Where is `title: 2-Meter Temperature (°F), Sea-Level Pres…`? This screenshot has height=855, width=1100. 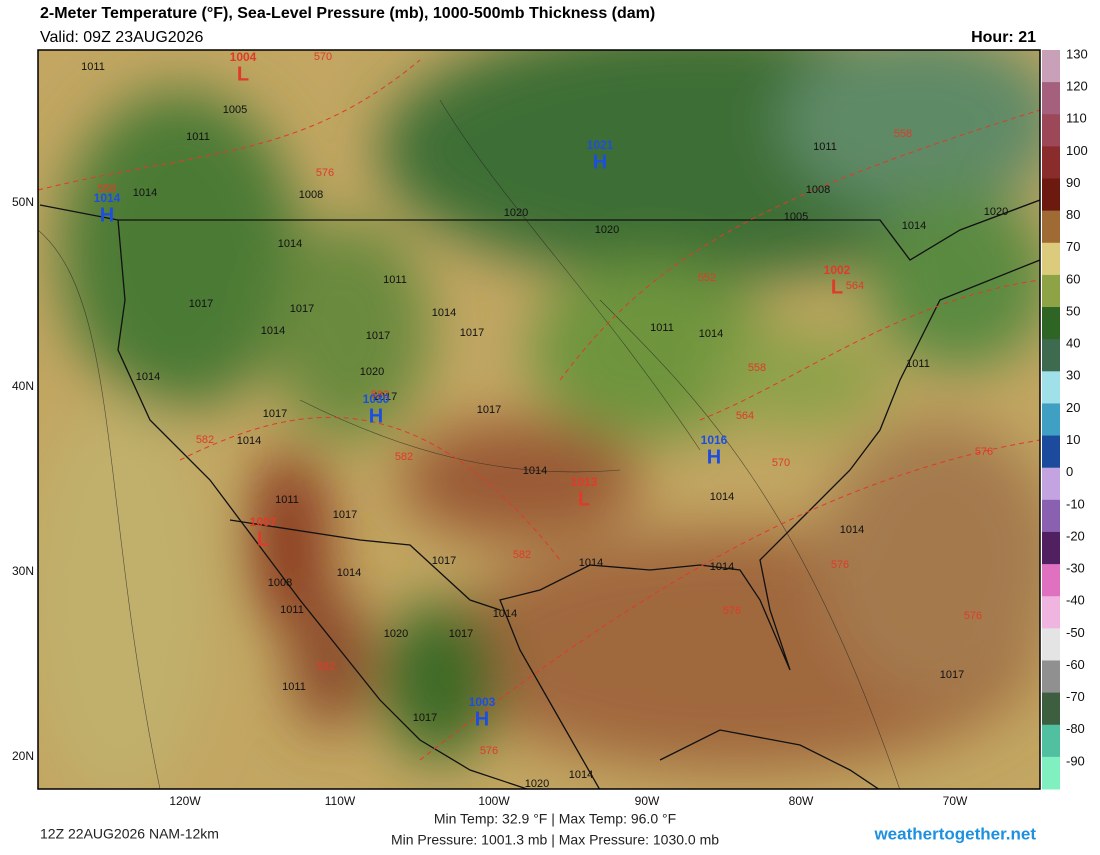
title: 2-Meter Temperature (°F), Sea-Level Pres… is located at coordinates (347, 13).